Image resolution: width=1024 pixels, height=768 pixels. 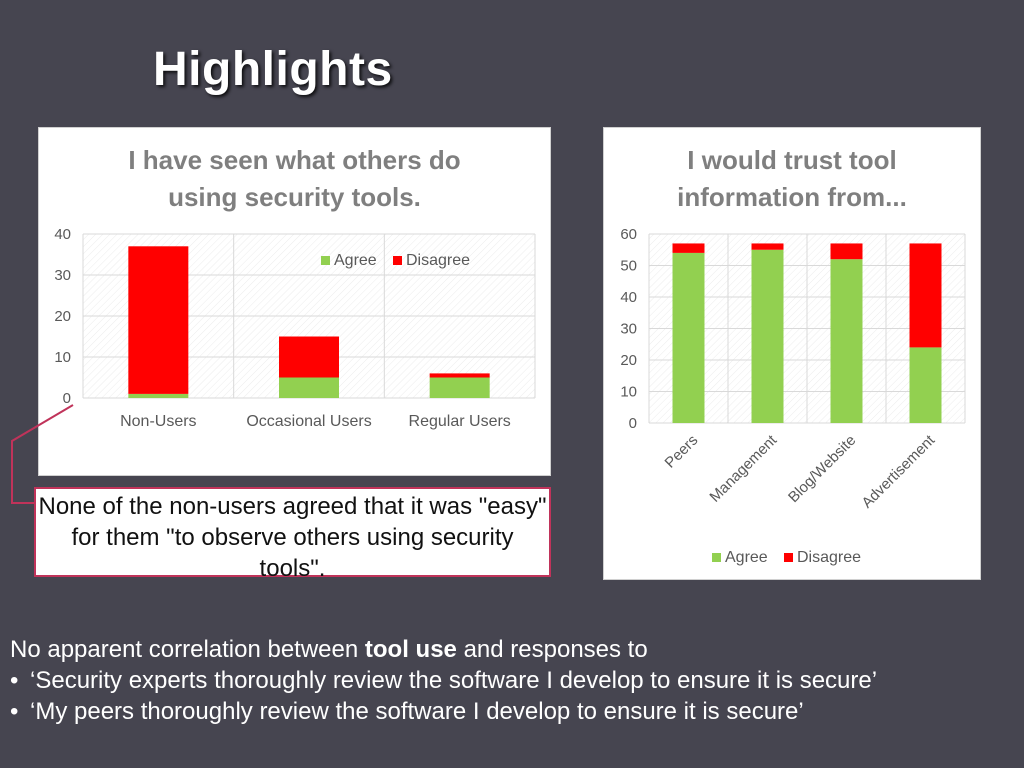 What do you see at coordinates (767, 336) in the screenshot?
I see `bar-agree-management` at bounding box center [767, 336].